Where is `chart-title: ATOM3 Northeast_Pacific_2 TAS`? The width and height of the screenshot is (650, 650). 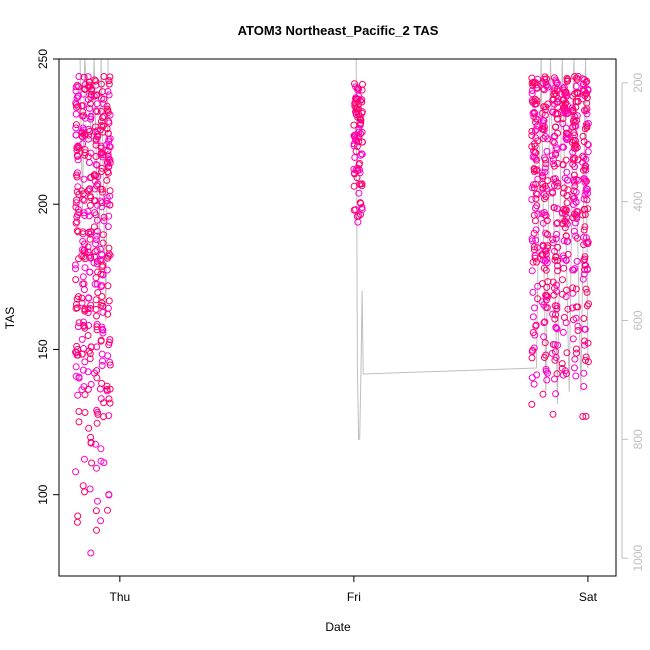 chart-title: ATOM3 Northeast_Pacific_2 TAS is located at coordinates (338, 30).